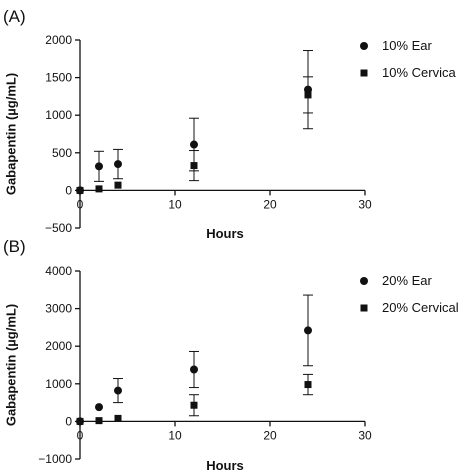  I want to click on y-tick-label: −1000, so click(55, 459).